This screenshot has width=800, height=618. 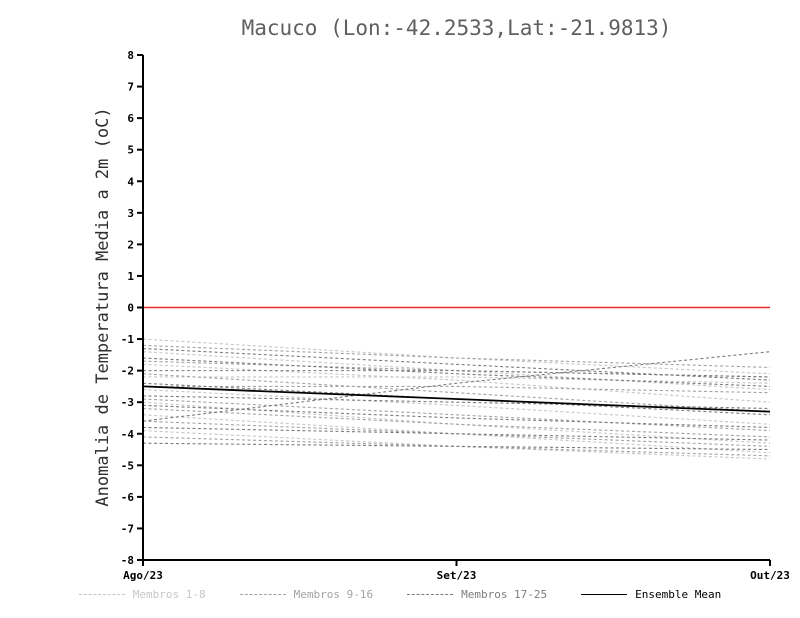 What do you see at coordinates (130, 244) in the screenshot?
I see `y-tick-label: 2` at bounding box center [130, 244].